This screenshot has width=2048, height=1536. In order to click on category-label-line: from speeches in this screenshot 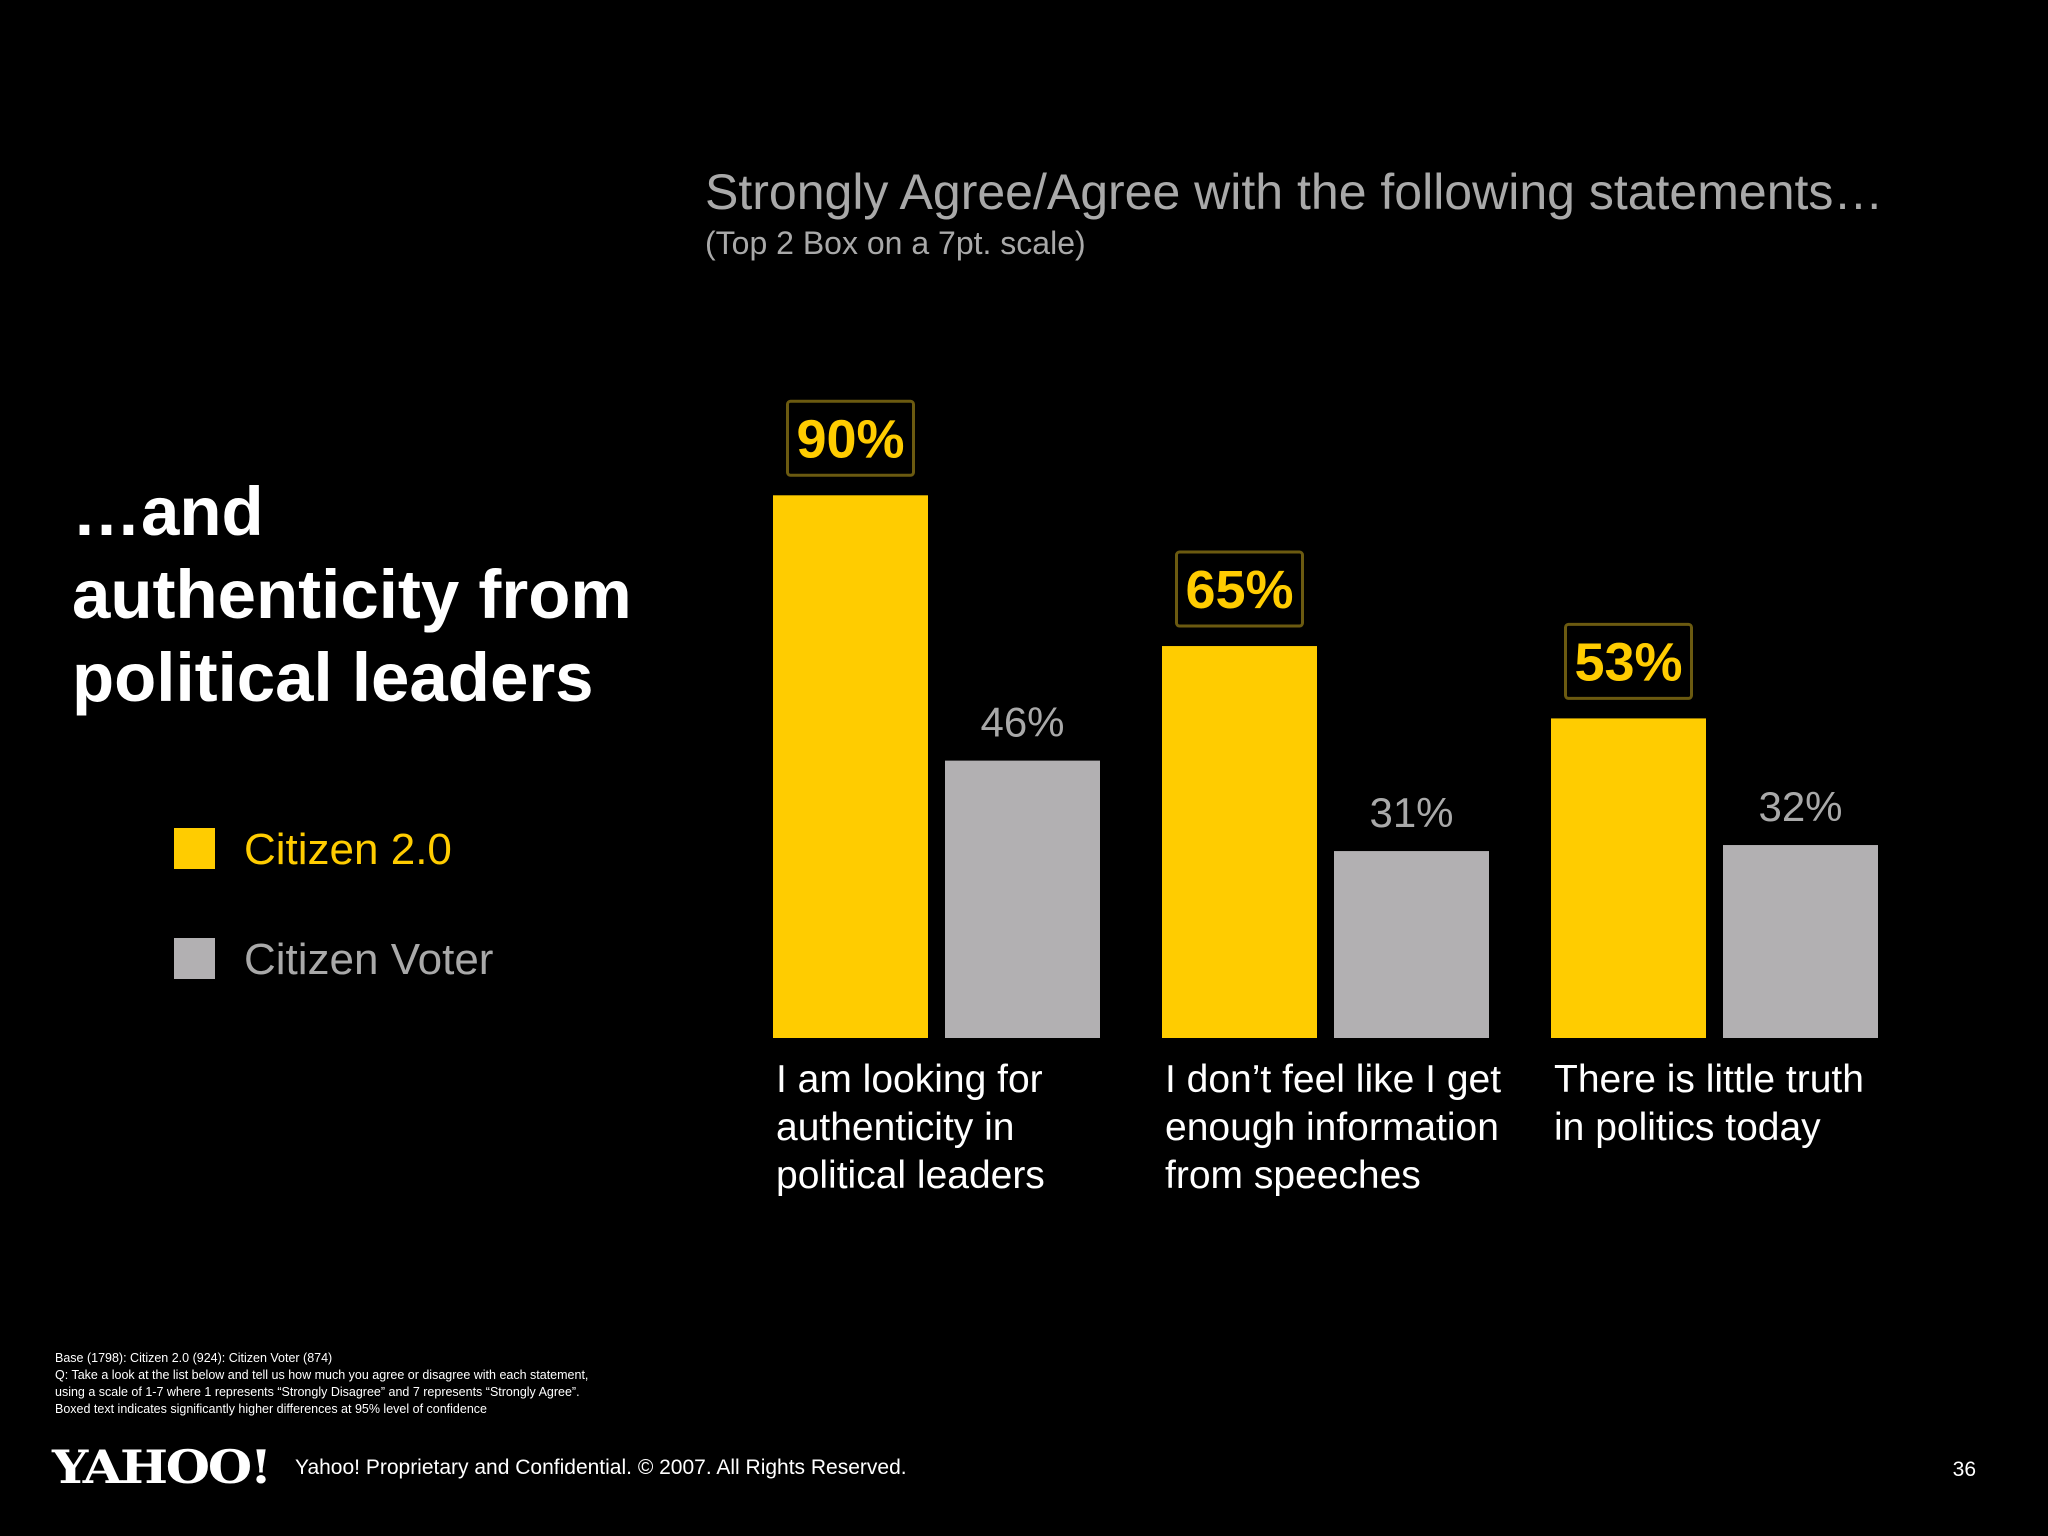, I will do `click(1293, 1175)`.